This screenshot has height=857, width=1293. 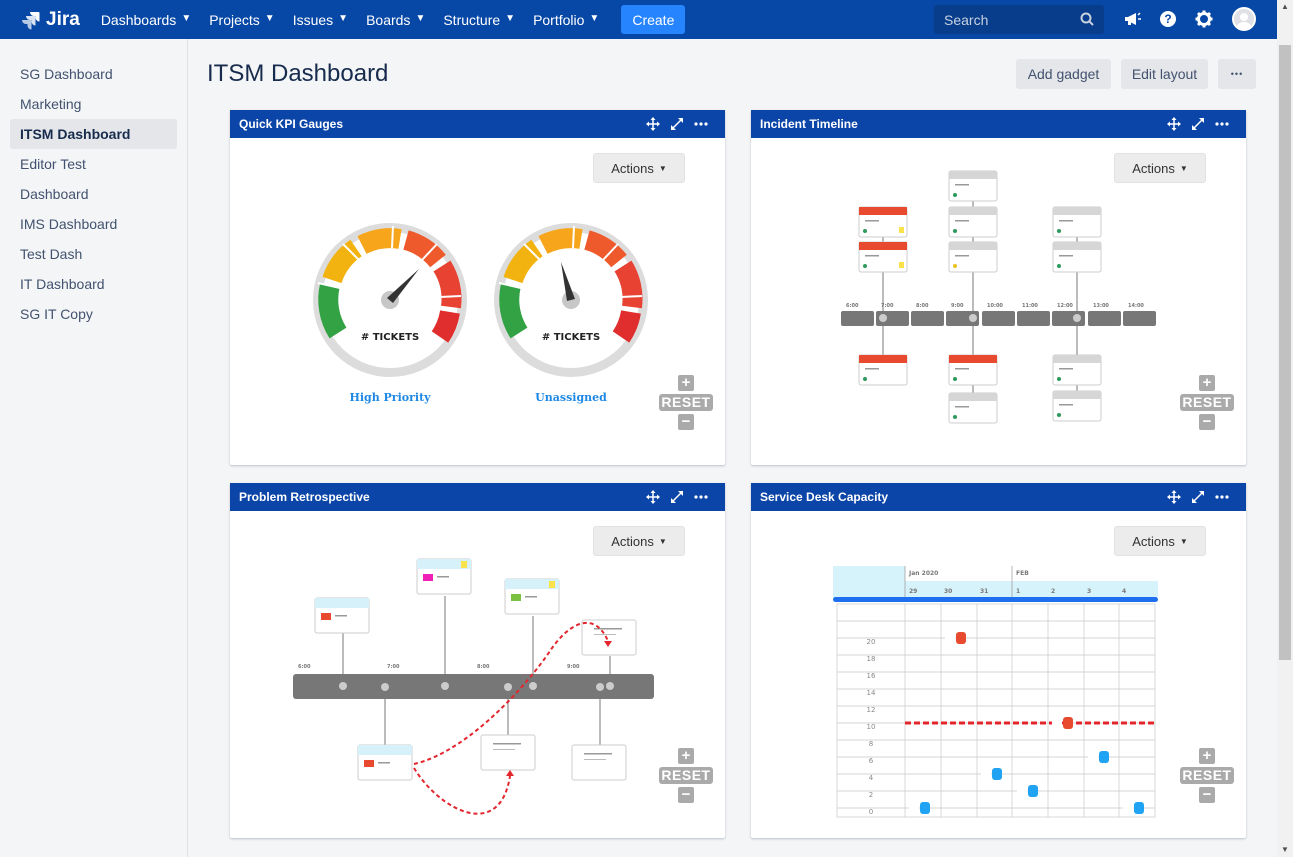 I want to click on add-gadget-button: Add gadget, so click(x=1063, y=74).